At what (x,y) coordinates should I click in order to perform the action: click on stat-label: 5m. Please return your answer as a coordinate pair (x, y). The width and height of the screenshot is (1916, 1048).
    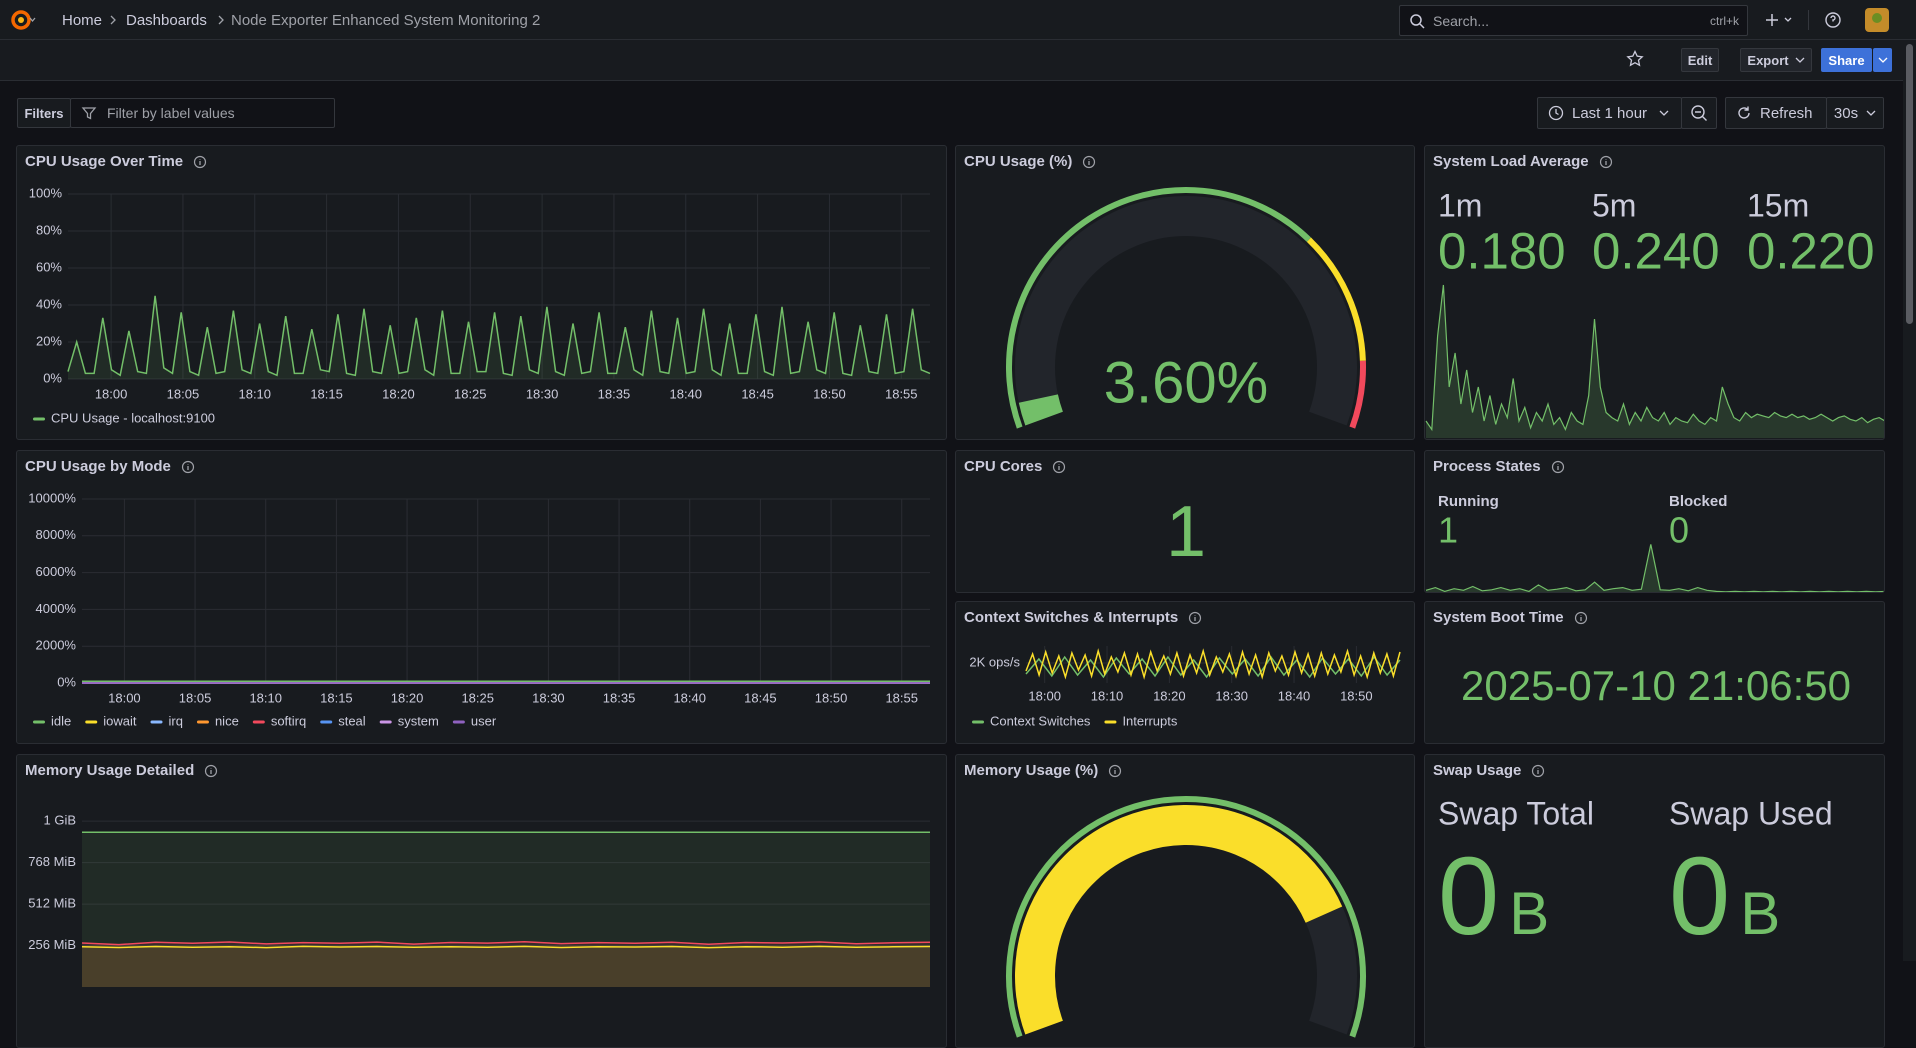
    Looking at the image, I should click on (1614, 205).